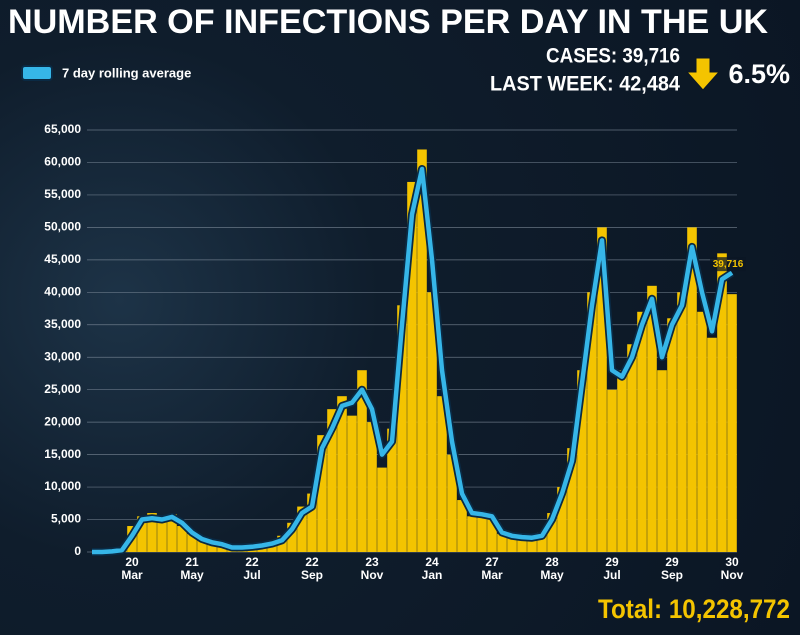 The width and height of the screenshot is (800, 635). Describe the element at coordinates (552, 568) in the screenshot. I see `x-tick-label: 28 May` at that location.